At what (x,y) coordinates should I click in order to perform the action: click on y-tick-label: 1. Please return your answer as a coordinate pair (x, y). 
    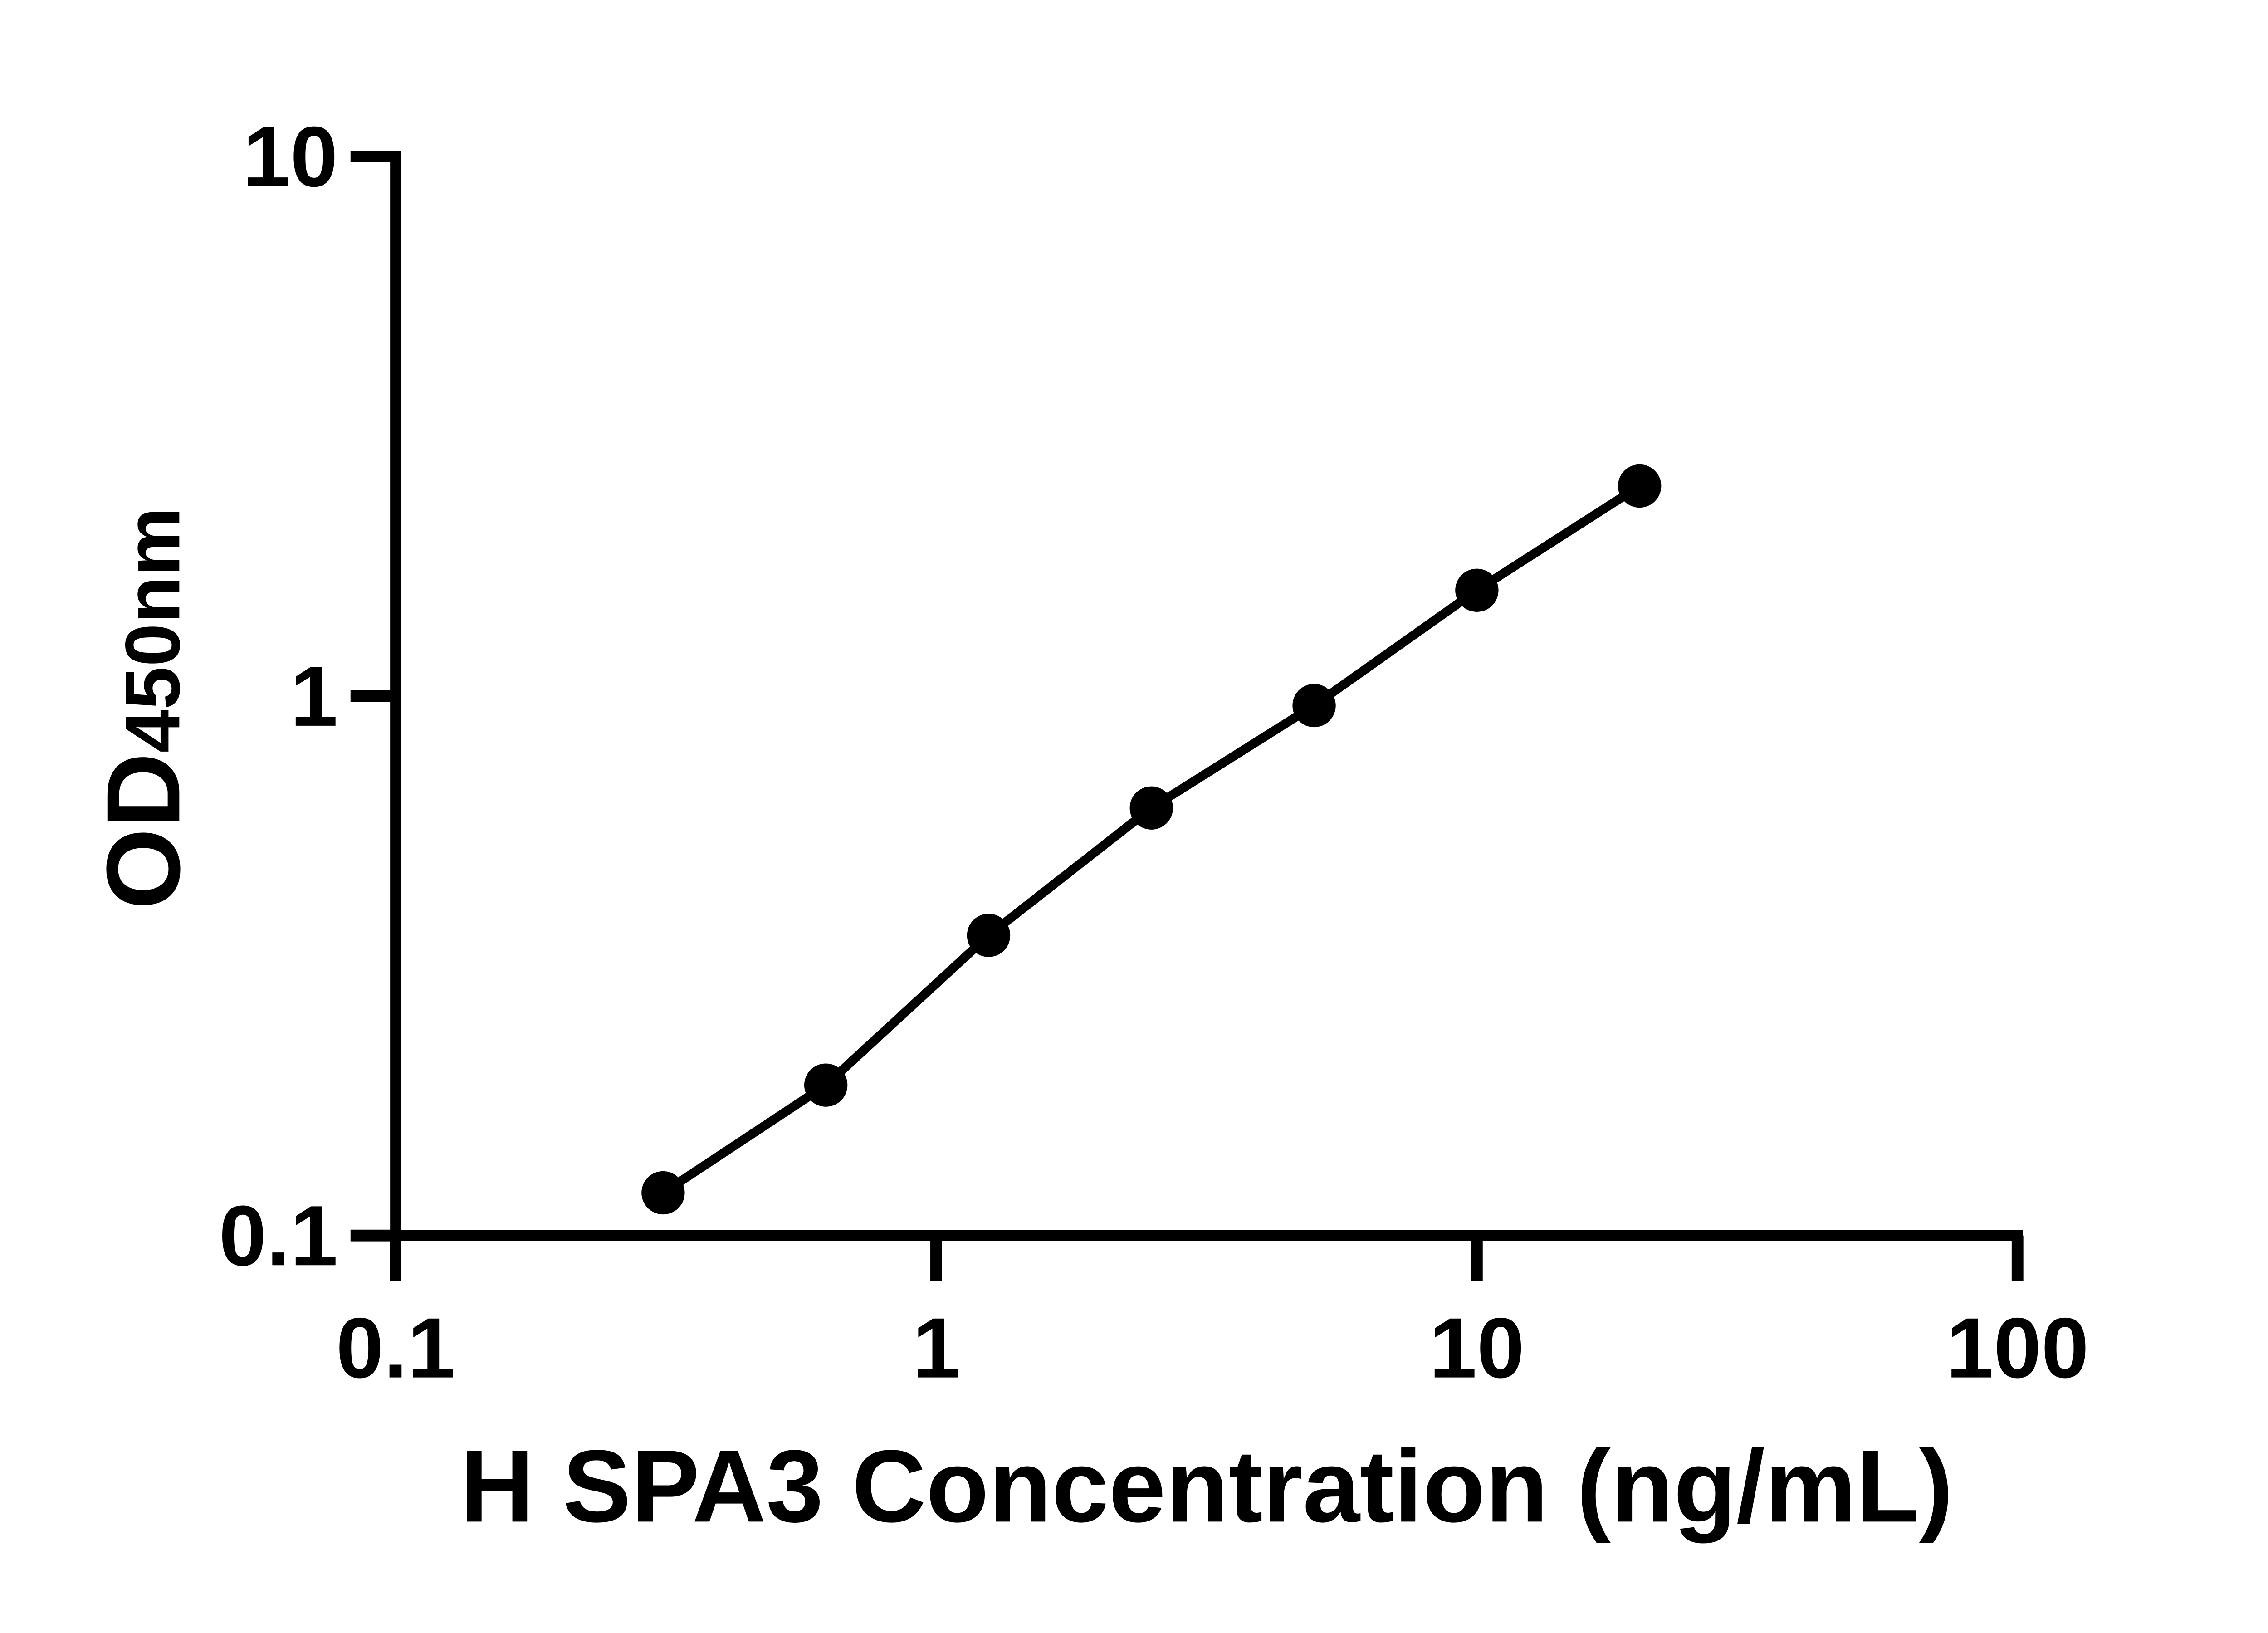
    Looking at the image, I should click on (314, 696).